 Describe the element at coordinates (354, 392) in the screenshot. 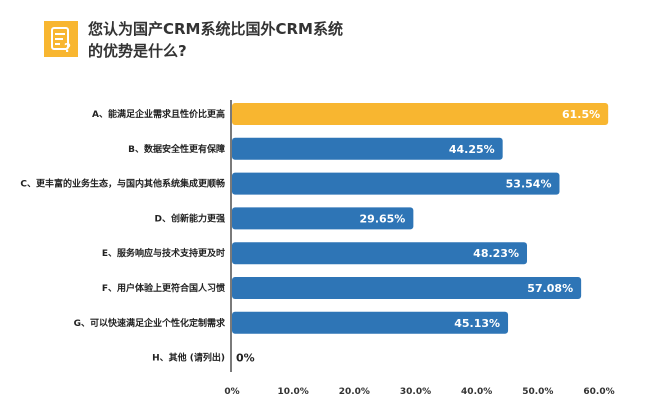

I see `x-tick-label: 20.0%` at that location.